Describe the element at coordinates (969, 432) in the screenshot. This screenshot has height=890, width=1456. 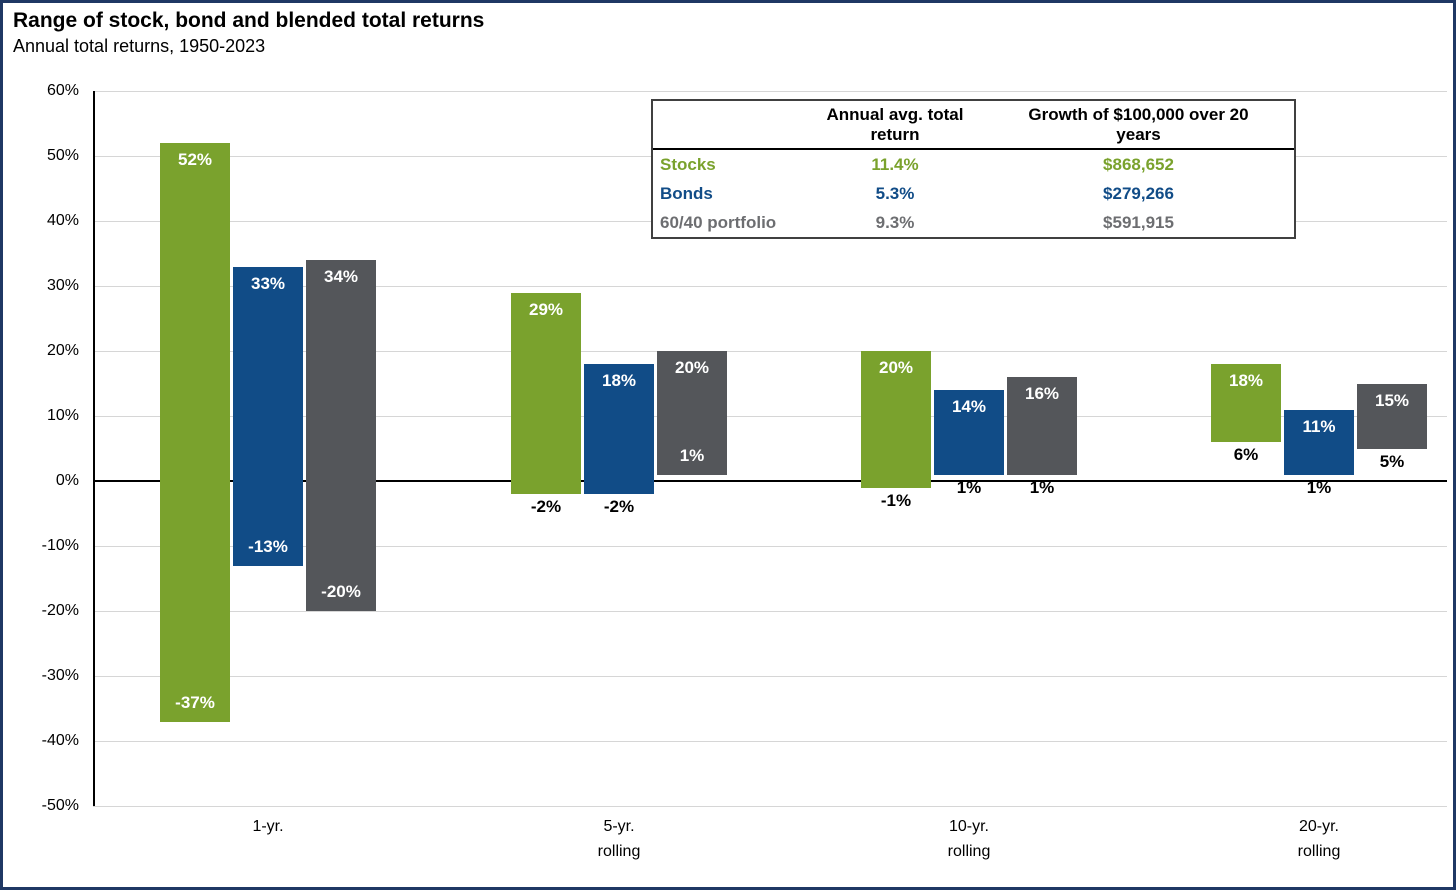
I see `bar-bonds-10-yr-rolling` at that location.